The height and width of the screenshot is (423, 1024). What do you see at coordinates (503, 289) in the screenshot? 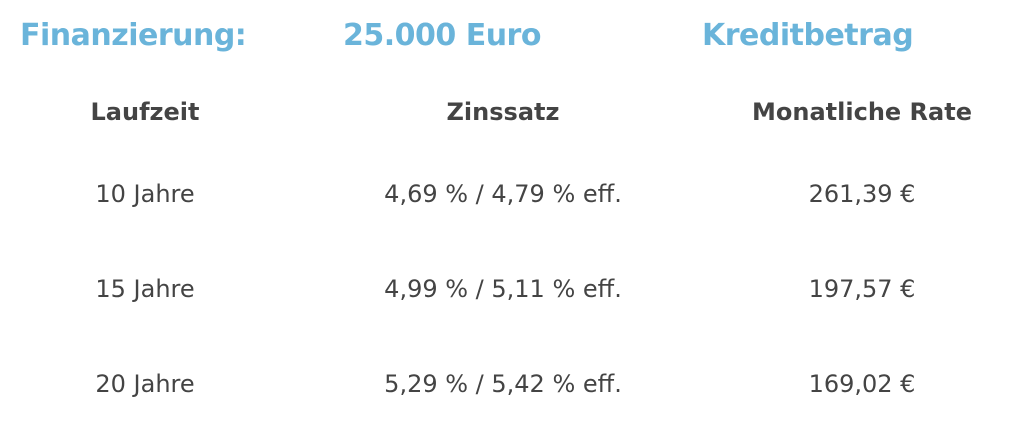
I see `interest-cell: 4,99 % / 5,11 % eff.` at bounding box center [503, 289].